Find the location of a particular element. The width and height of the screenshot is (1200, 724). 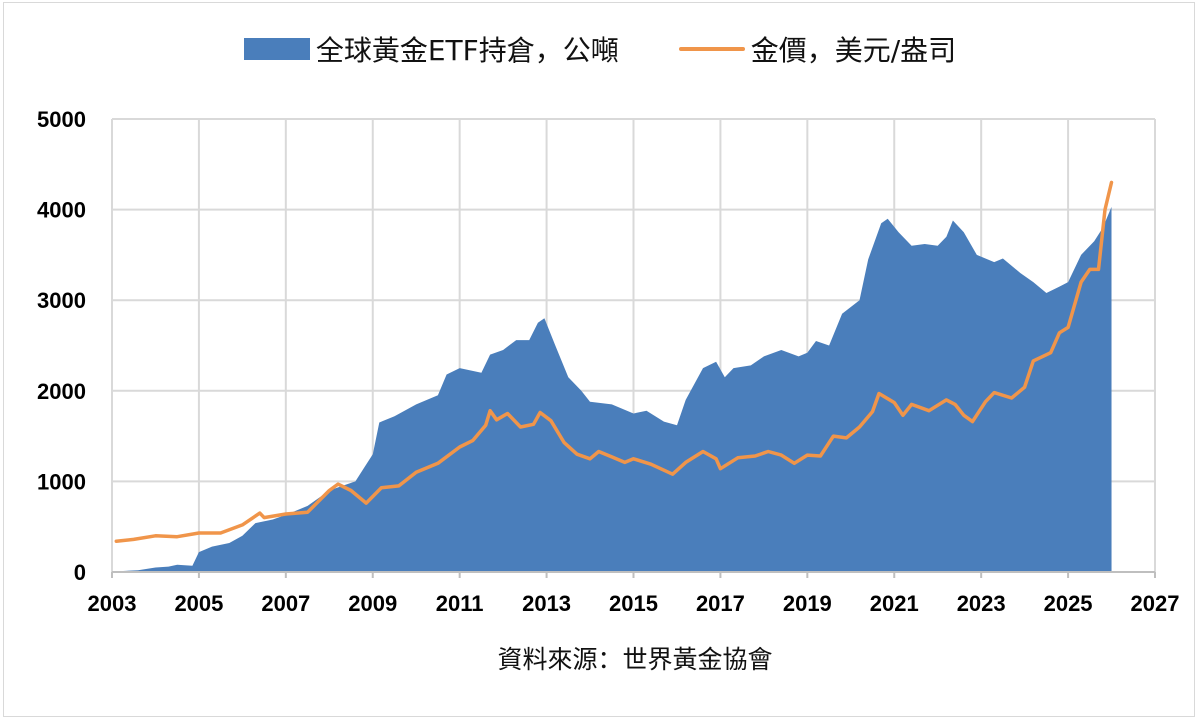

legend-swatch-etf is located at coordinates (276, 49).